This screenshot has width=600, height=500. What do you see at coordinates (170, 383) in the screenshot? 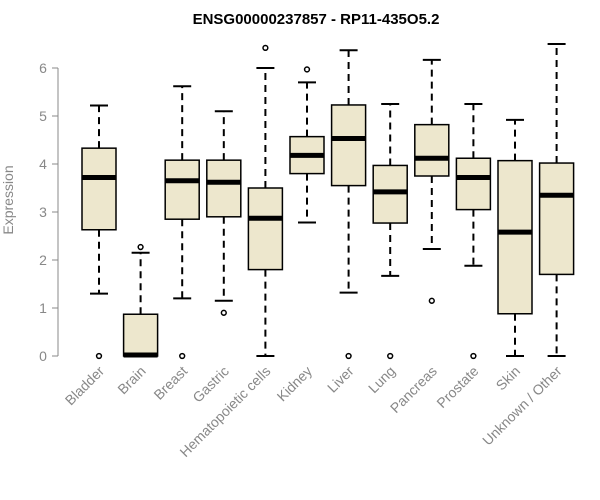
I see `x-label-breast: Breast` at bounding box center [170, 383].